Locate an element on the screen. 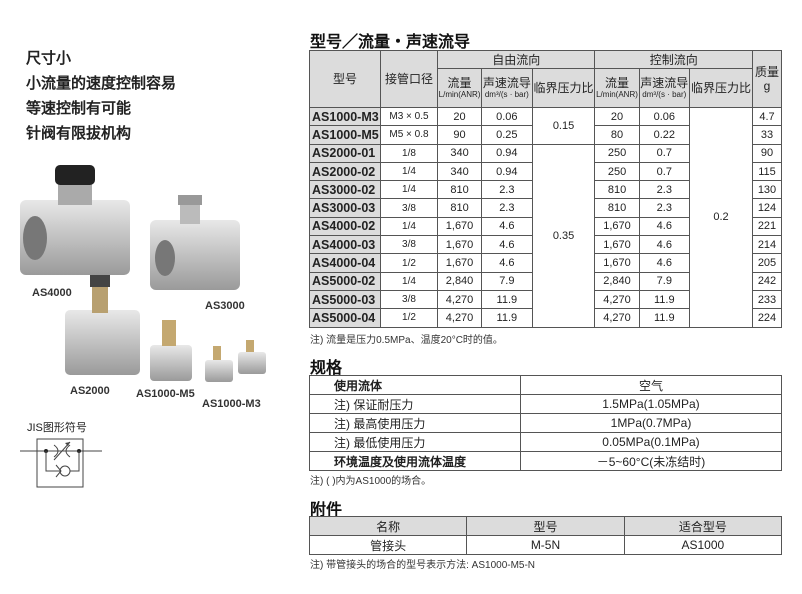 Image resolution: width=802 pixels, height=594 pixels. spec-value: 1MPa(0.7MPa) is located at coordinates (651, 423).